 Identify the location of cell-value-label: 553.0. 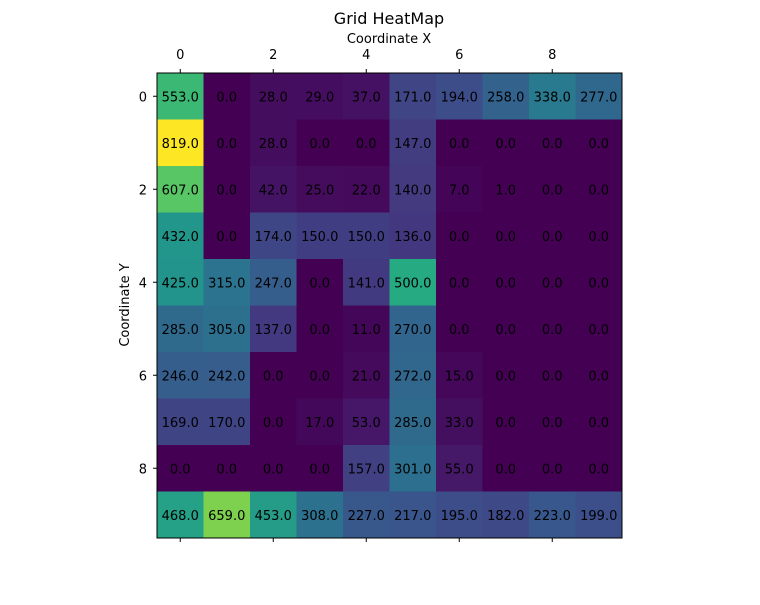
(180, 97).